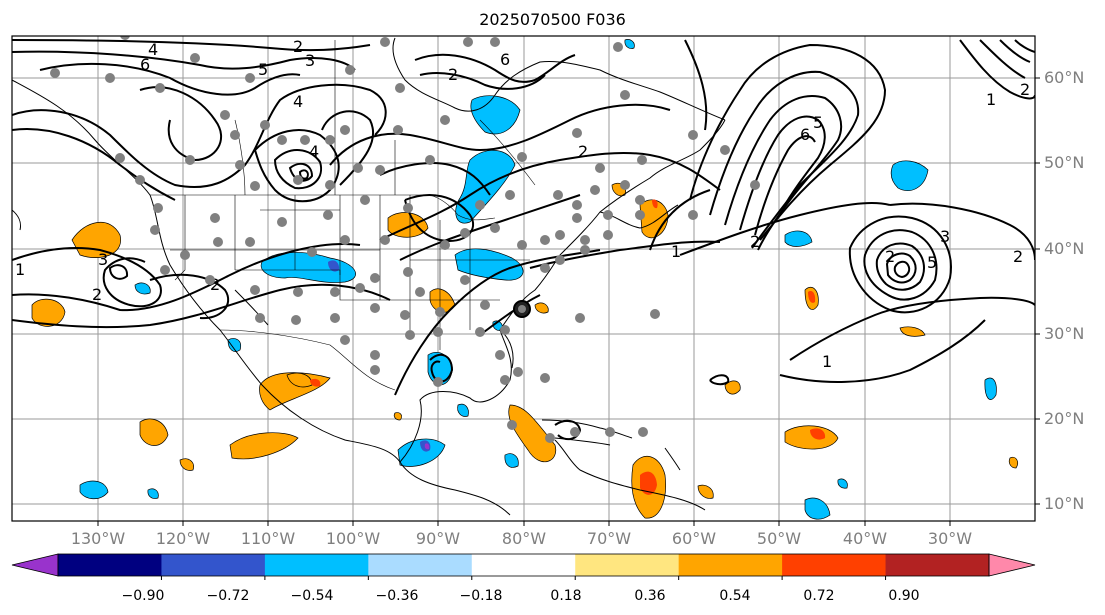 The height and width of the screenshot is (615, 1105). I want to click on lon-label: 110°W, so click(268, 538).